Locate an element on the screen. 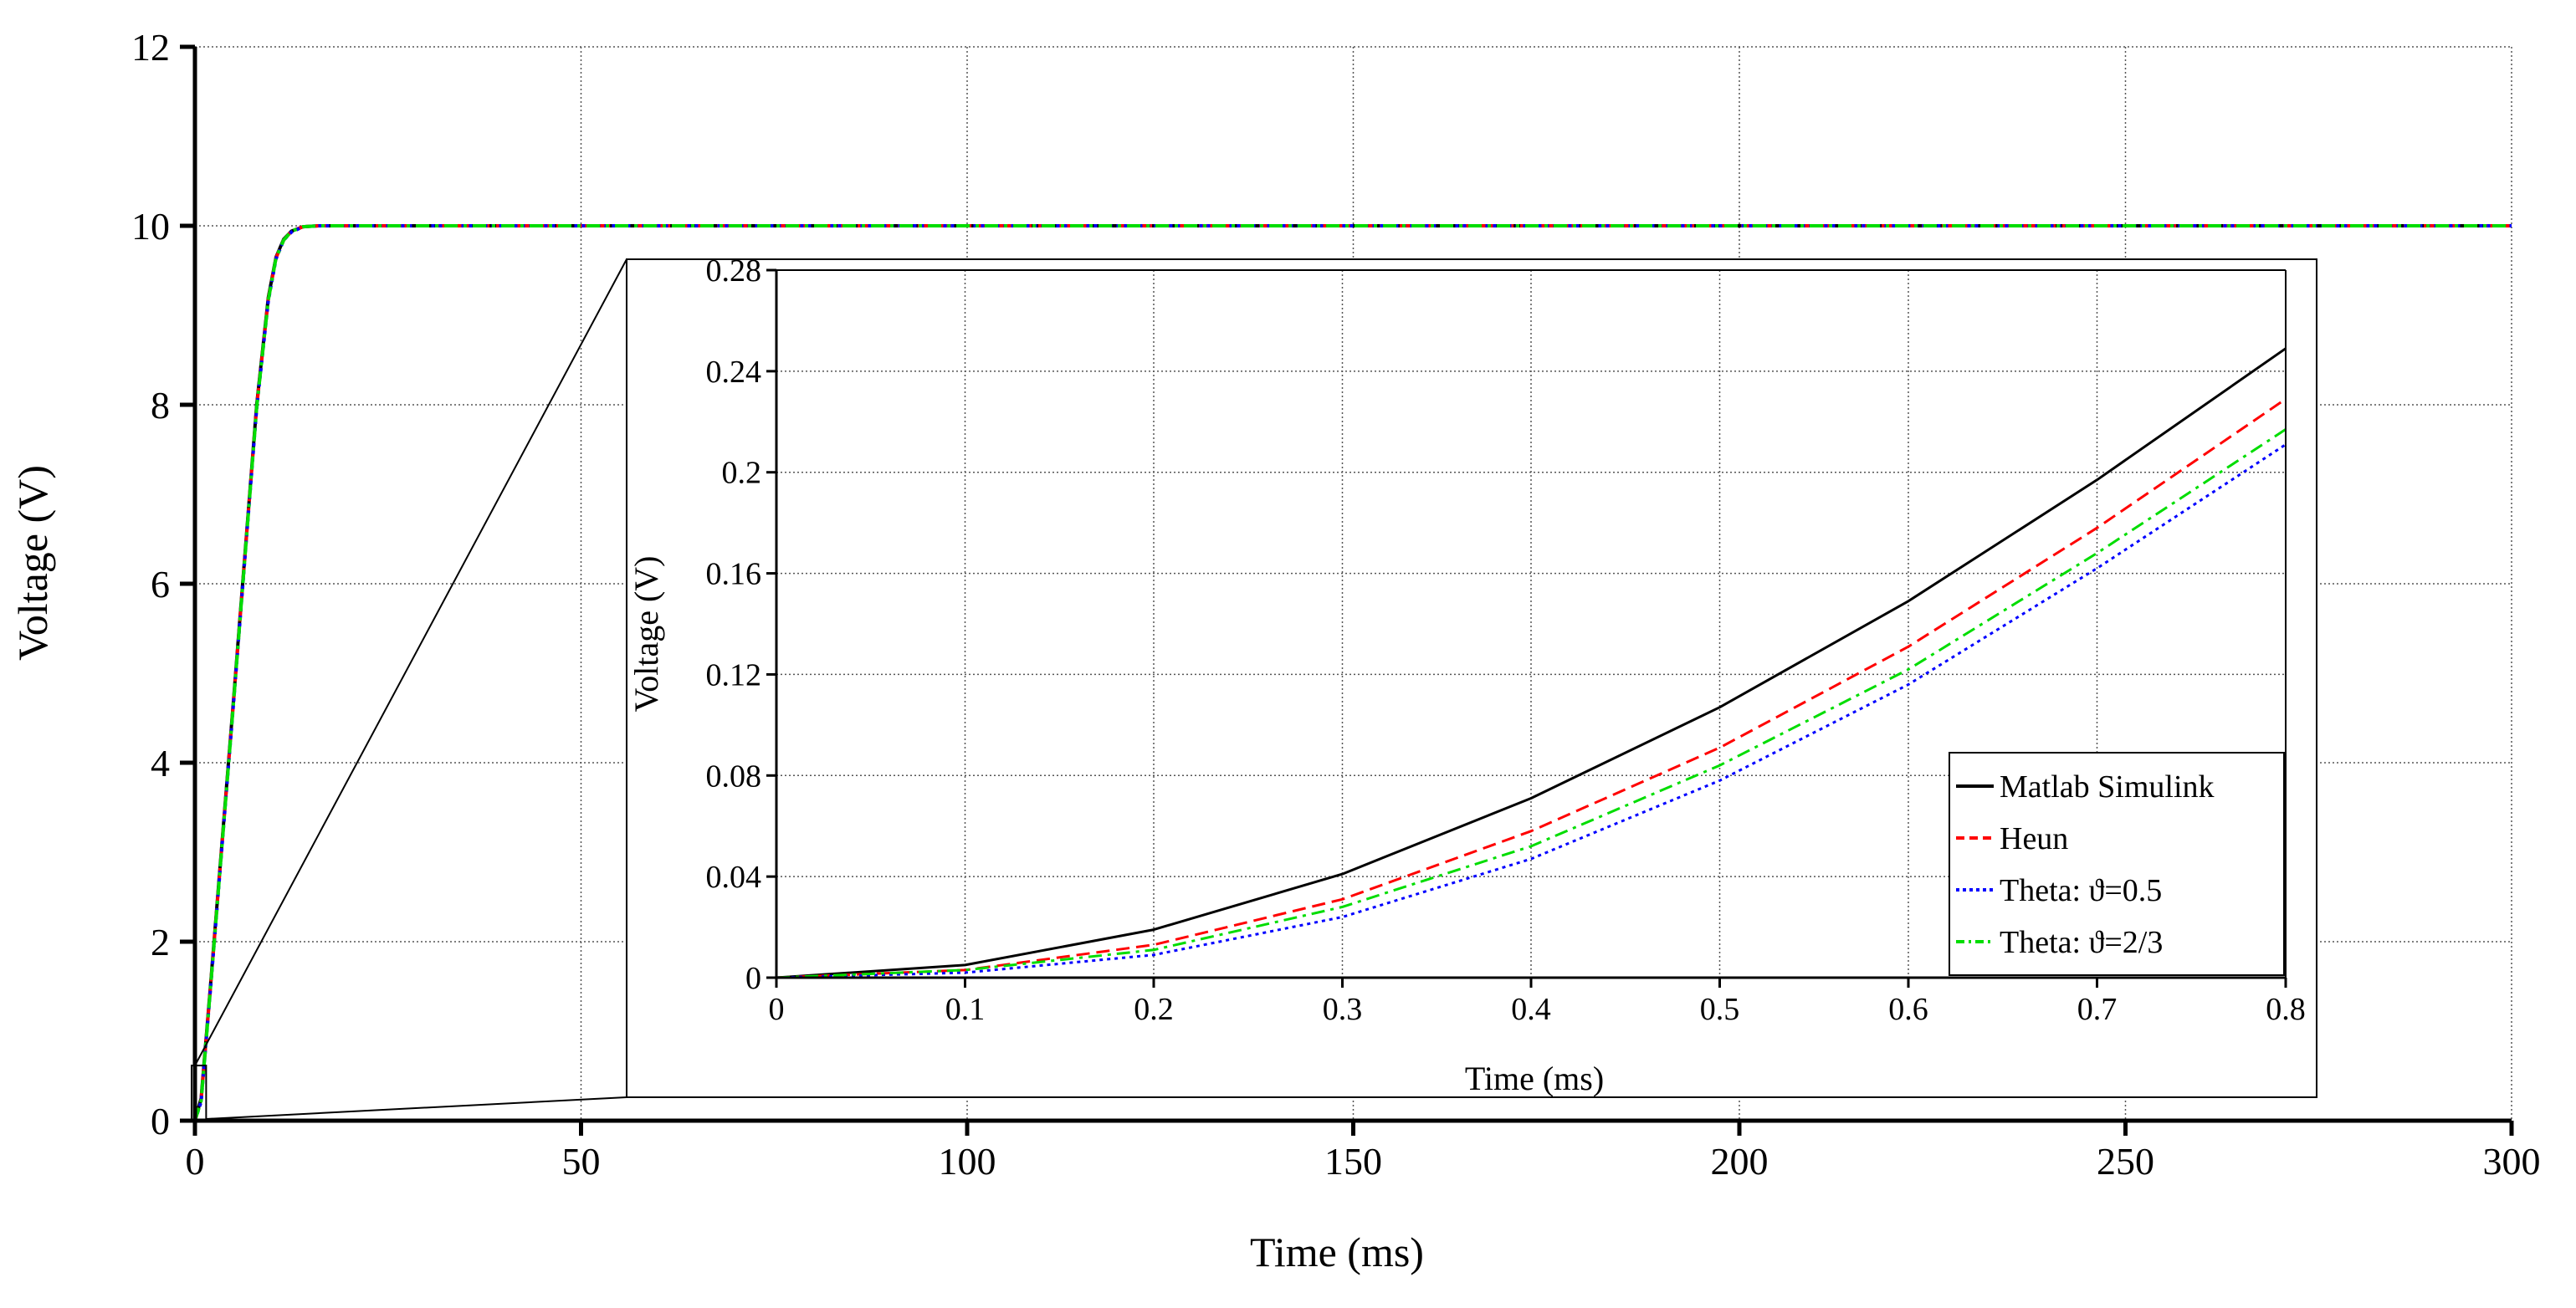 Image resolution: width=2576 pixels, height=1308 pixels. main-x-axis-title: Time (ms) is located at coordinates (1337, 1252).